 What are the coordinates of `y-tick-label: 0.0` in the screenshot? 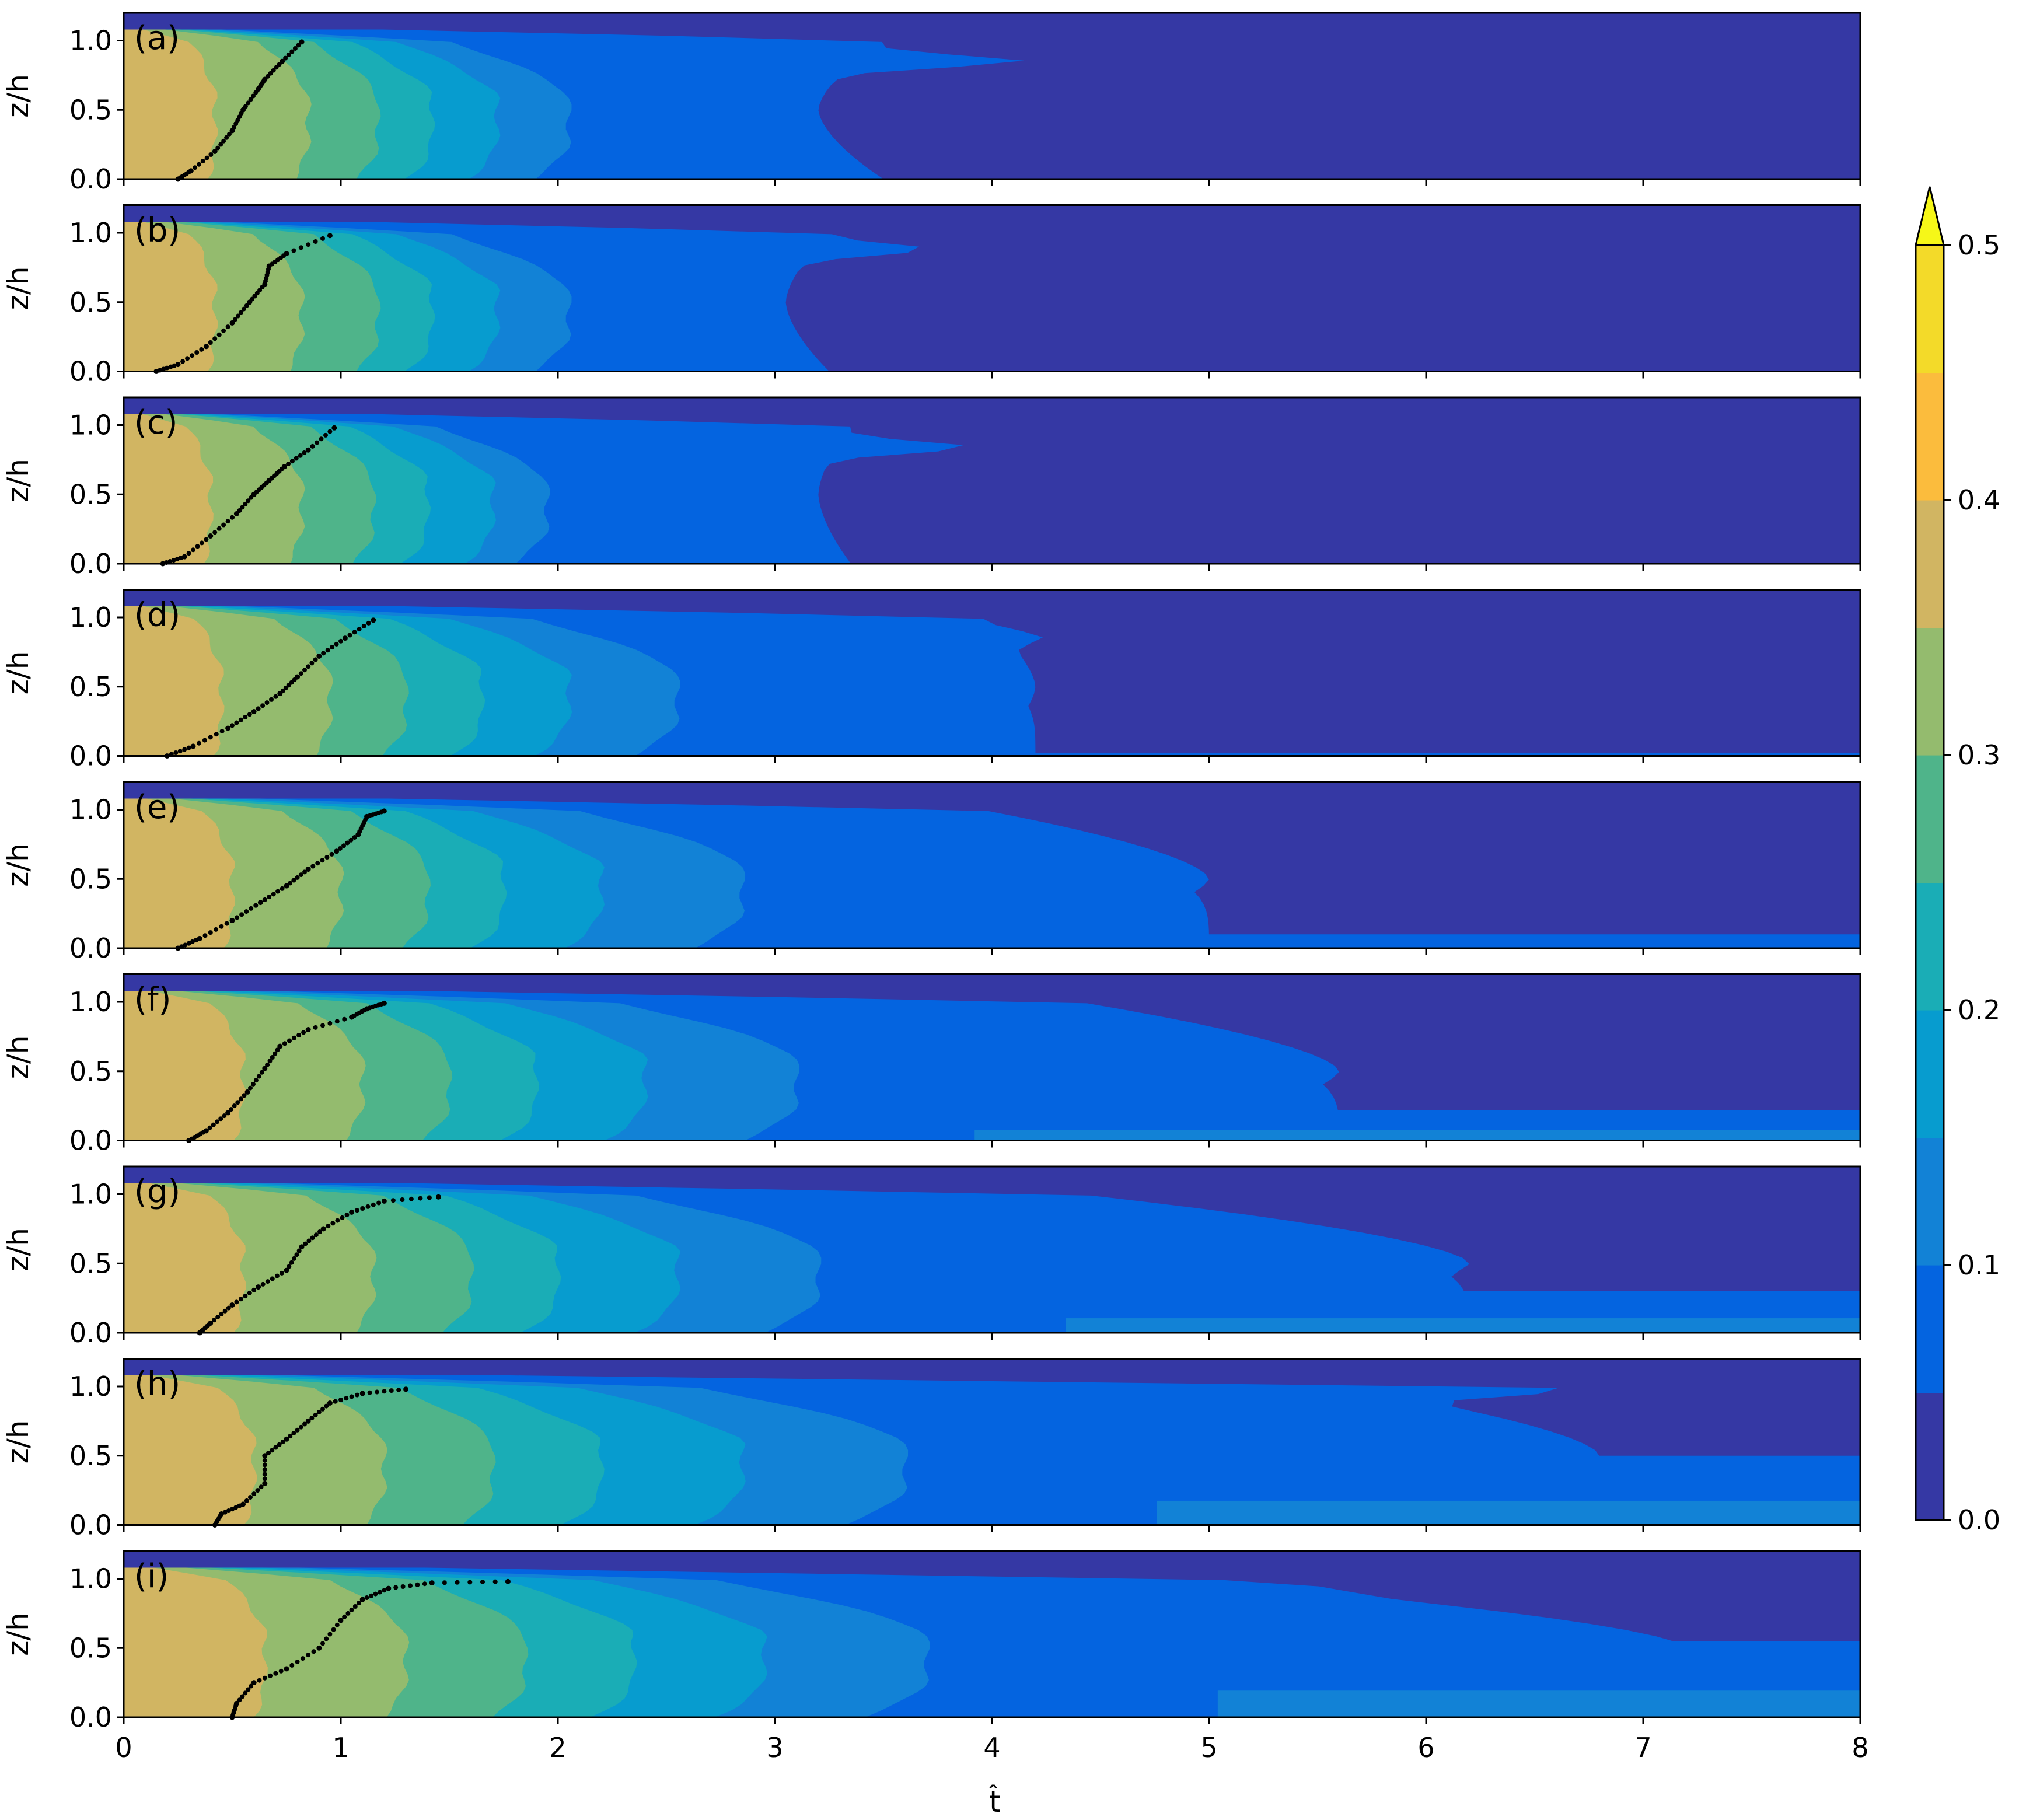 It's located at (90, 371).